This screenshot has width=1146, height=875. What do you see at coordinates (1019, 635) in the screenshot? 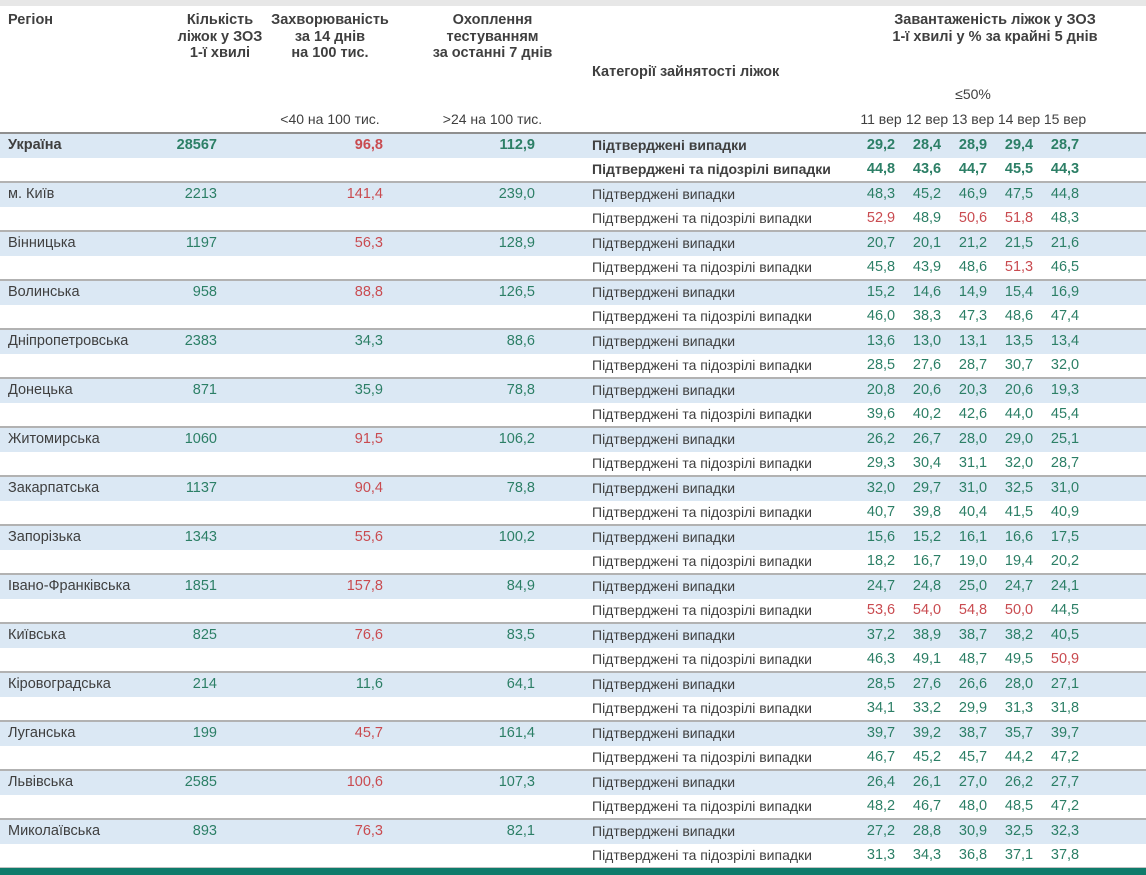
I see `occupancy-value: 38,2` at bounding box center [1019, 635].